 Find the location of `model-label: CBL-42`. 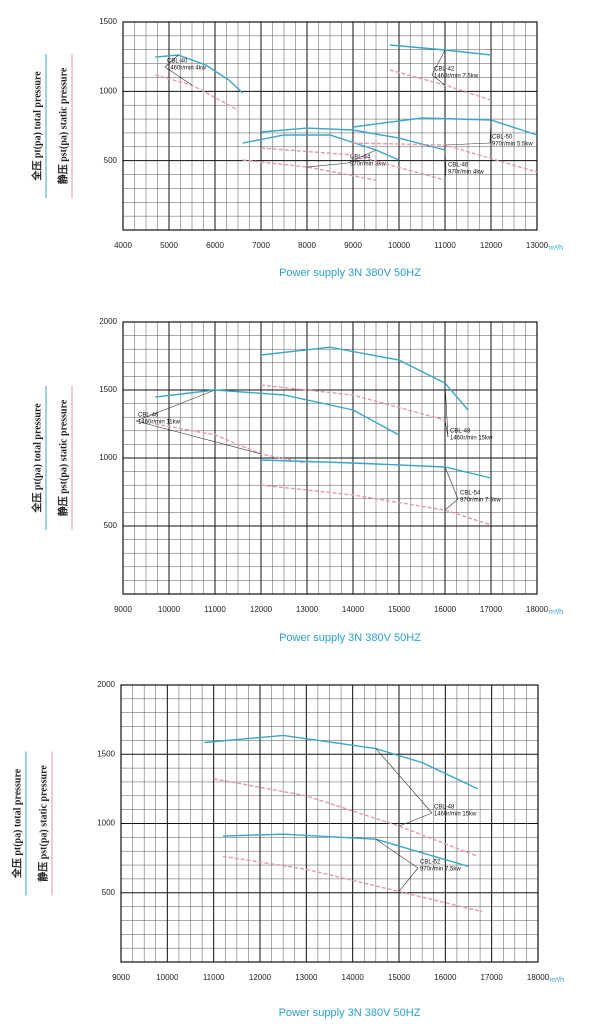

model-label: CBL-42 is located at coordinates (444, 70).